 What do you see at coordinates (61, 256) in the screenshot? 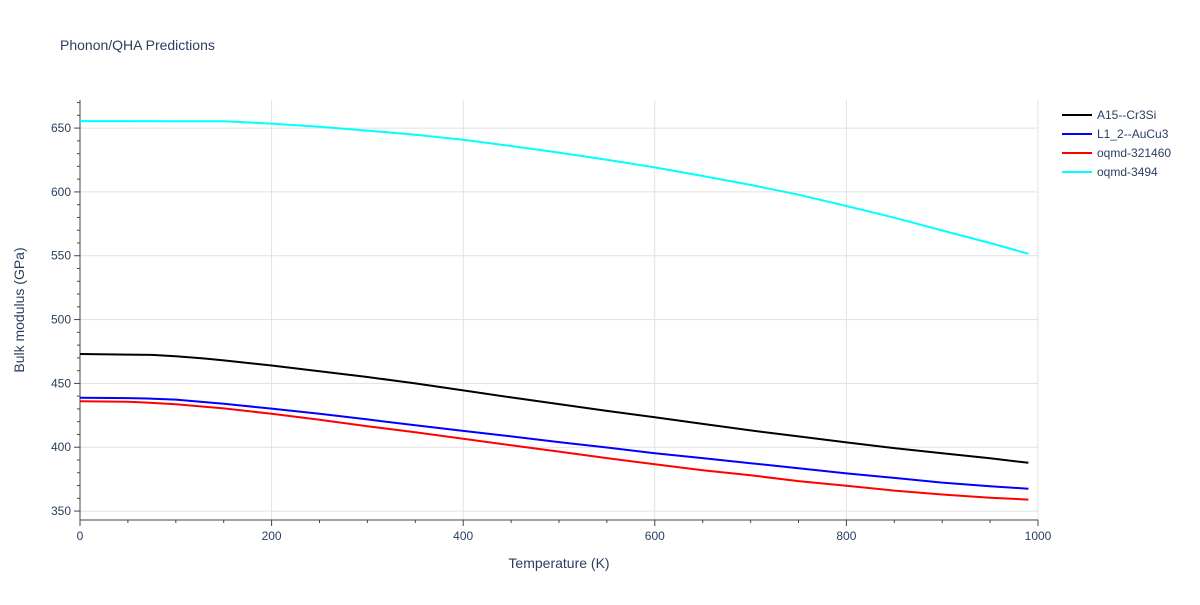
I see `y-tick-label: 550` at bounding box center [61, 256].